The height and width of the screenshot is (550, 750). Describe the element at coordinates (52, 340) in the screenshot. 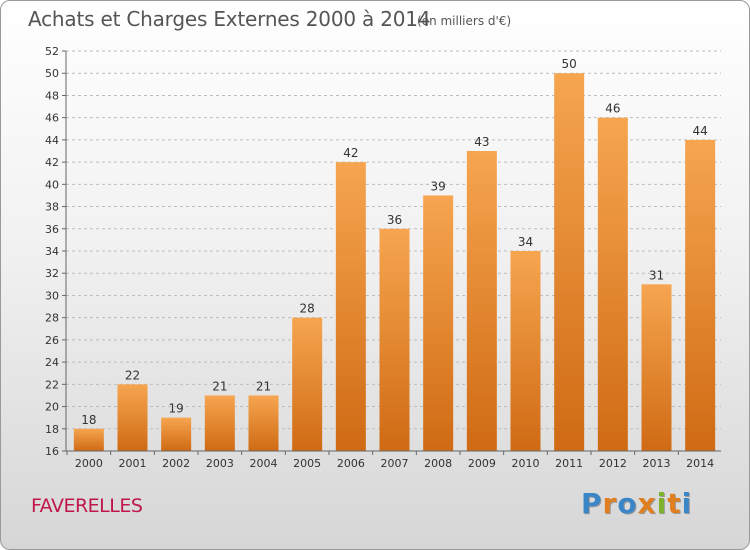

I see `y-tick-label: 26` at that location.